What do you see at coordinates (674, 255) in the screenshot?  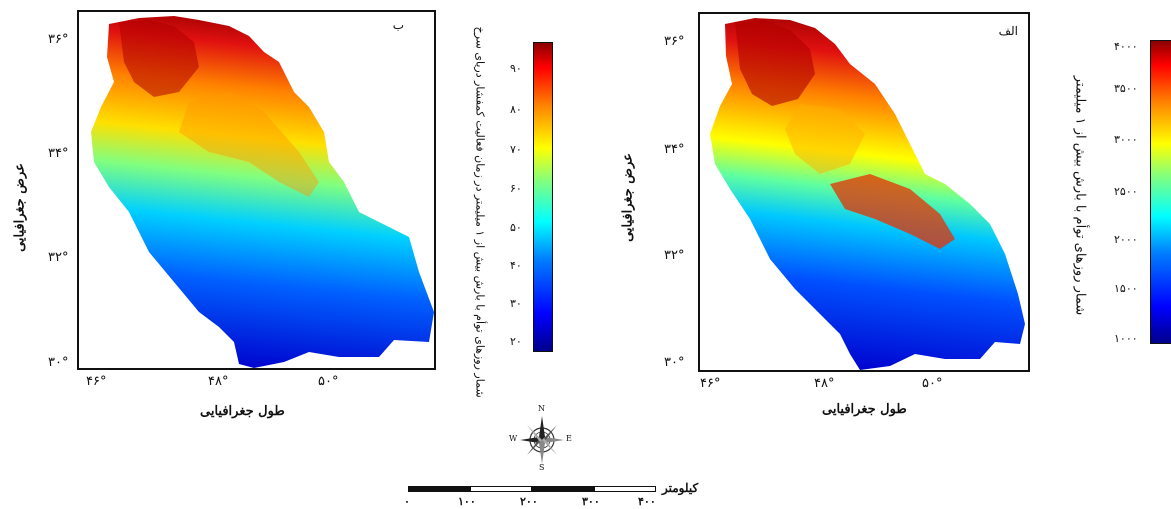 I see `lat-tick-a-32: ۳۲°` at bounding box center [674, 255].